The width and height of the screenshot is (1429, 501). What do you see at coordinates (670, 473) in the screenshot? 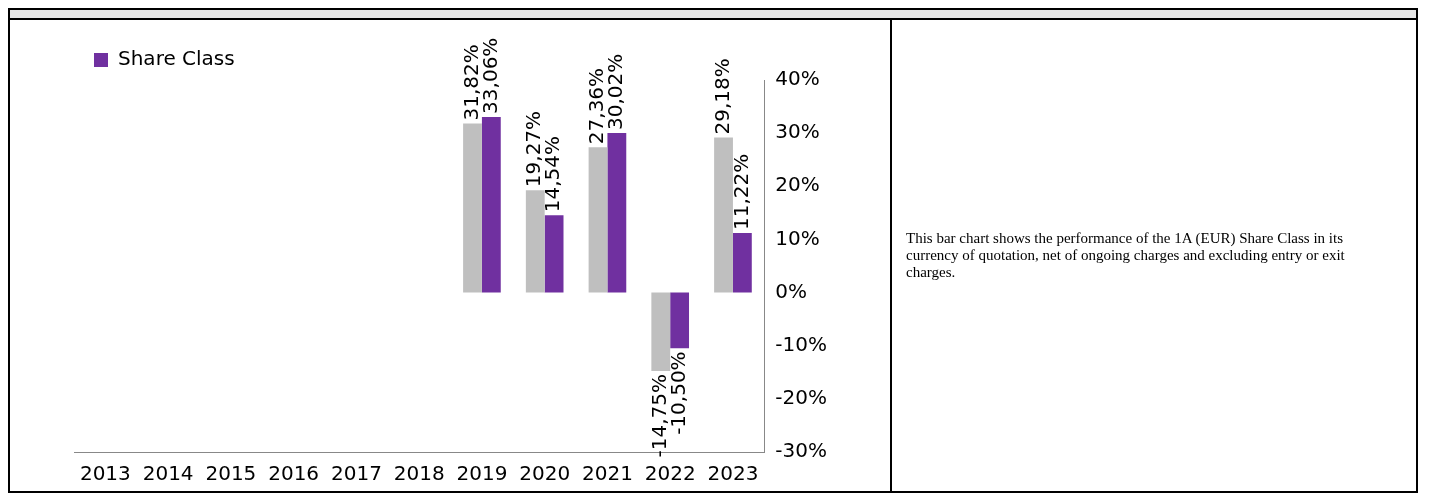
I see `x-tick-label: 2022` at bounding box center [670, 473].